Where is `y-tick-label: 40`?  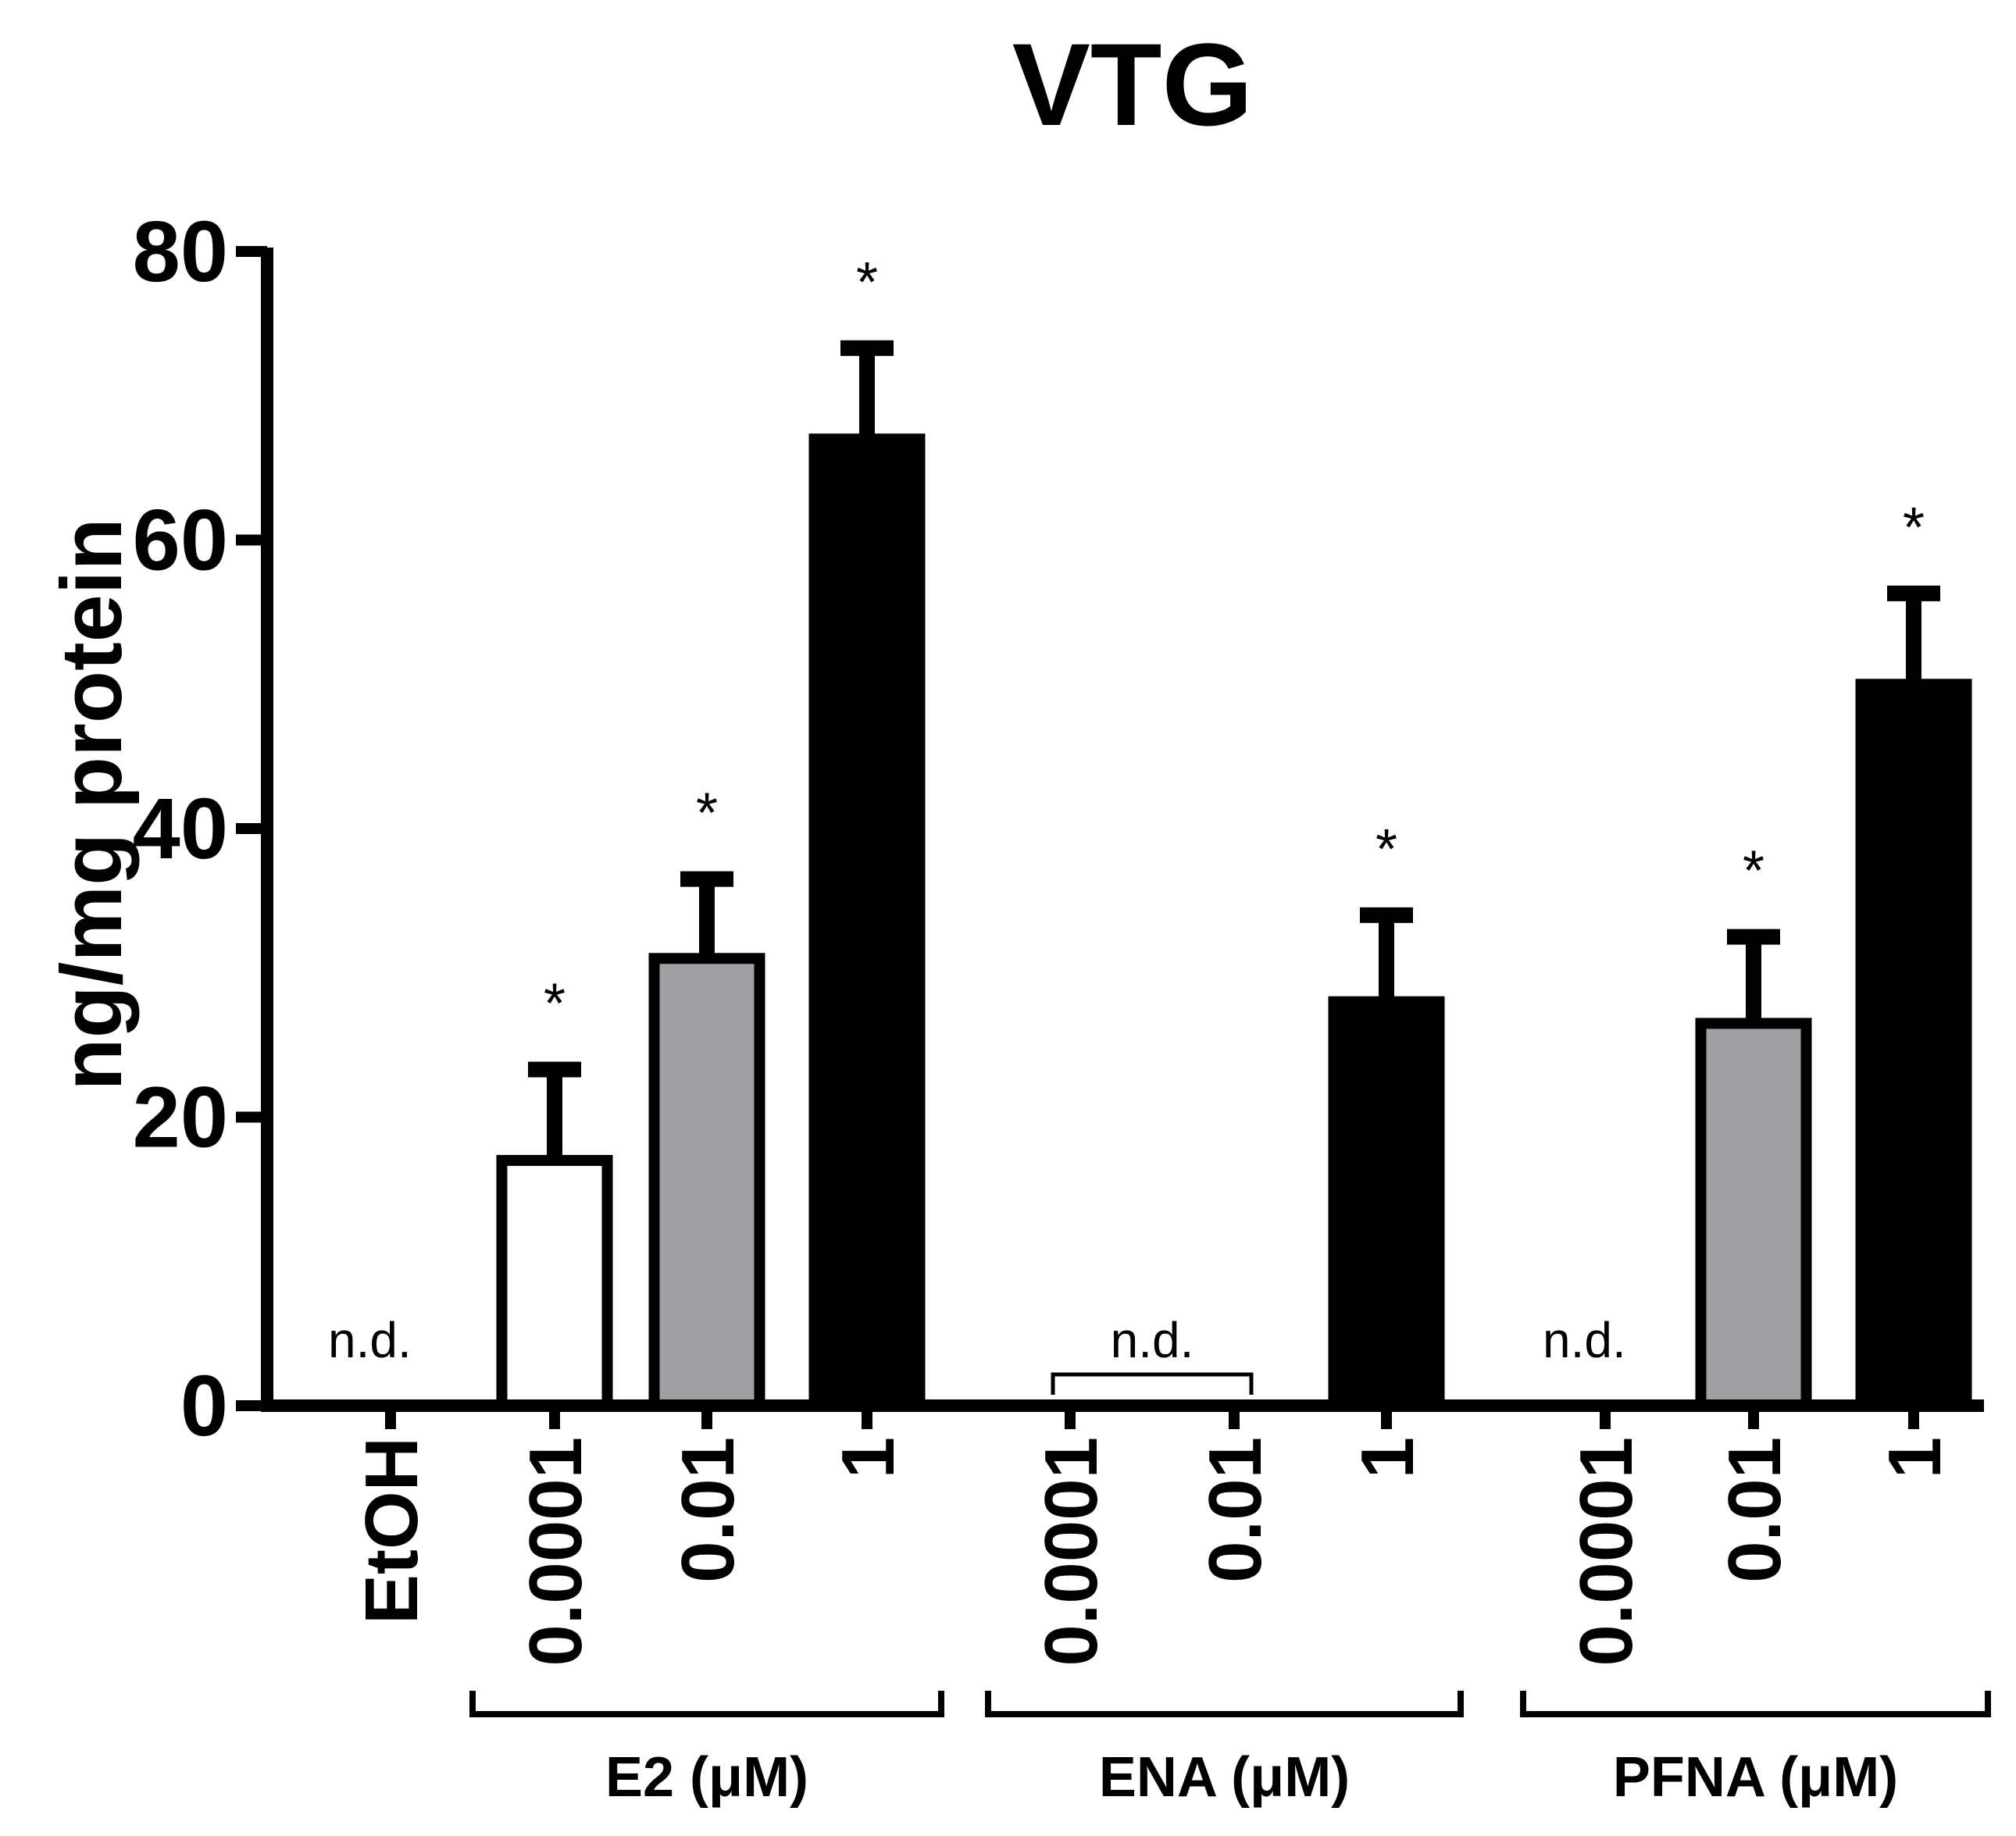
y-tick-label: 40 is located at coordinates (180, 829).